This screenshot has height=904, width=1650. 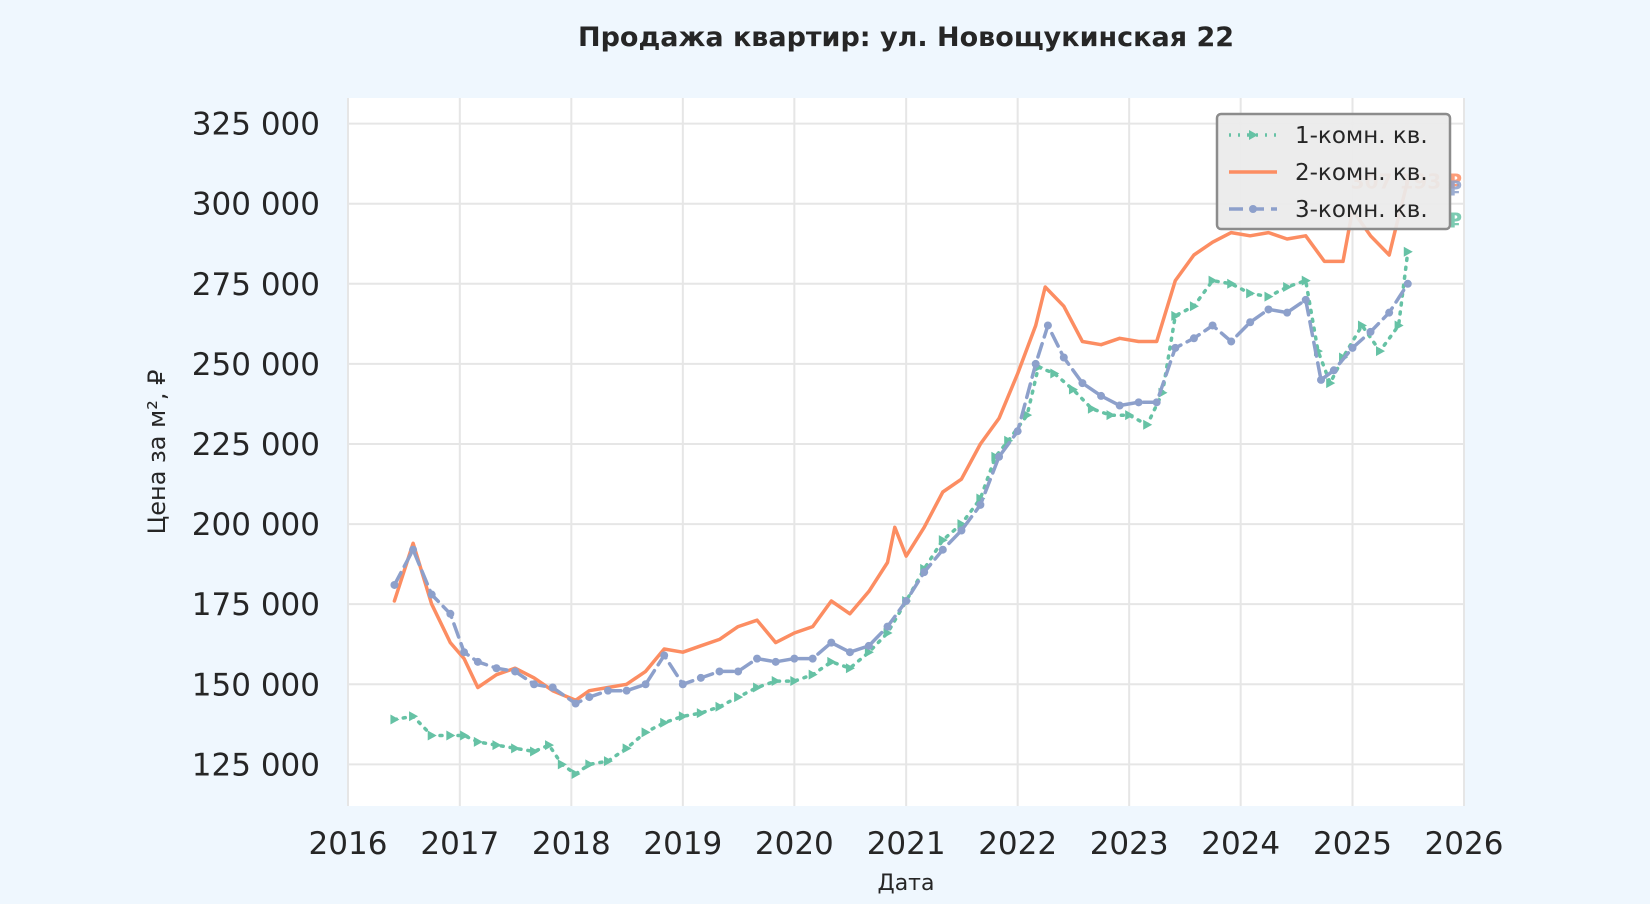 What do you see at coordinates (157, 452) in the screenshot?
I see `y-axis-label: Цена за м², ₽` at bounding box center [157, 452].